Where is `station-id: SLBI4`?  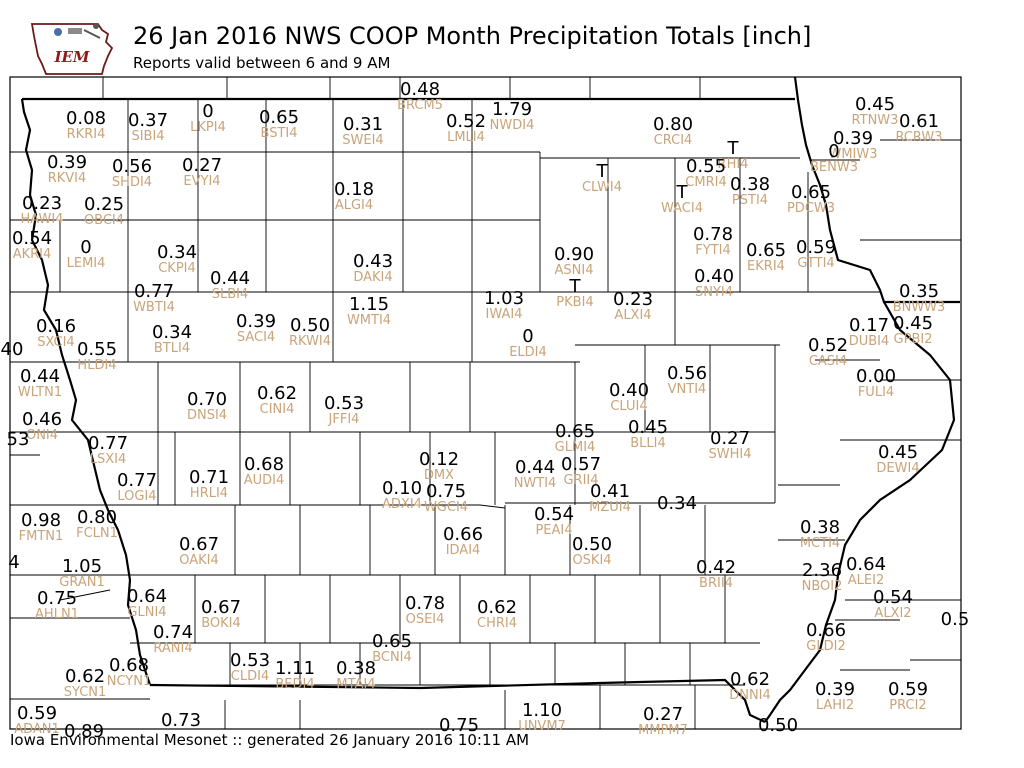 station-id: SLBI4 is located at coordinates (230, 294).